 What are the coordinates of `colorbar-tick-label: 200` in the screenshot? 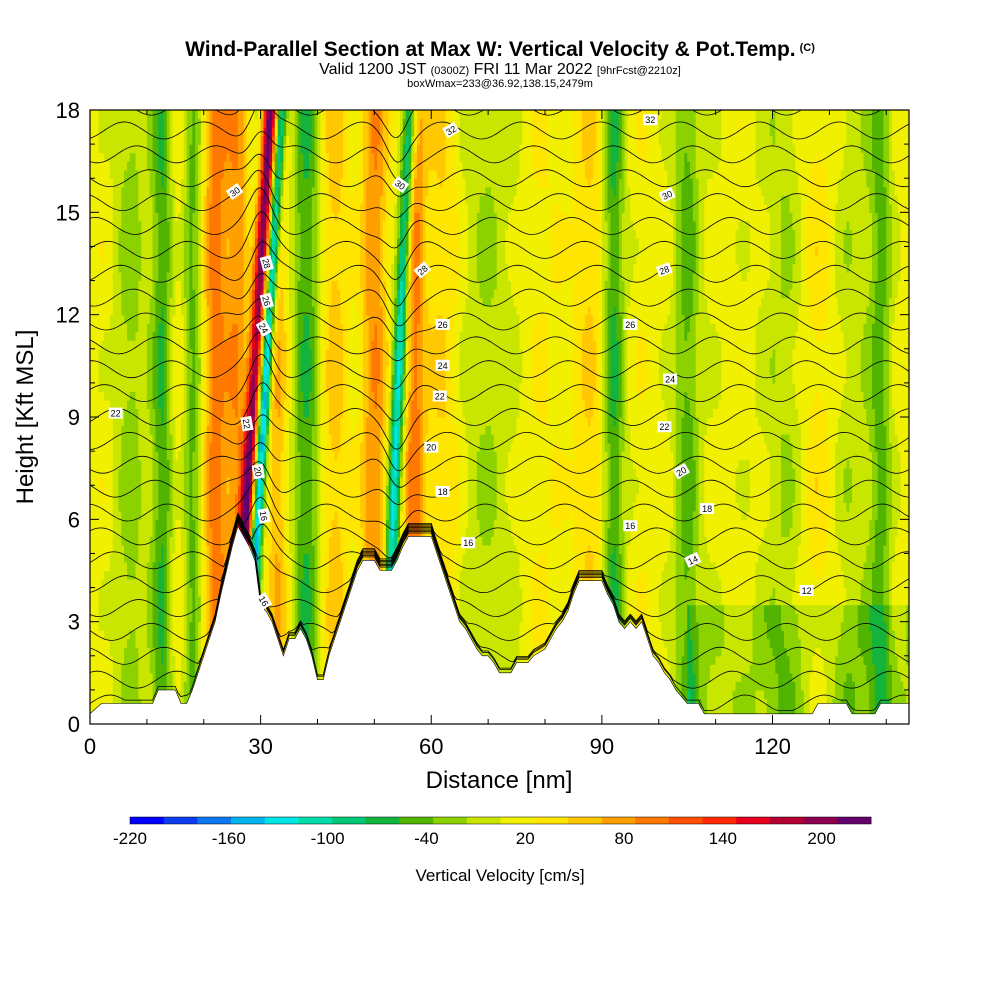 It's located at (821, 838).